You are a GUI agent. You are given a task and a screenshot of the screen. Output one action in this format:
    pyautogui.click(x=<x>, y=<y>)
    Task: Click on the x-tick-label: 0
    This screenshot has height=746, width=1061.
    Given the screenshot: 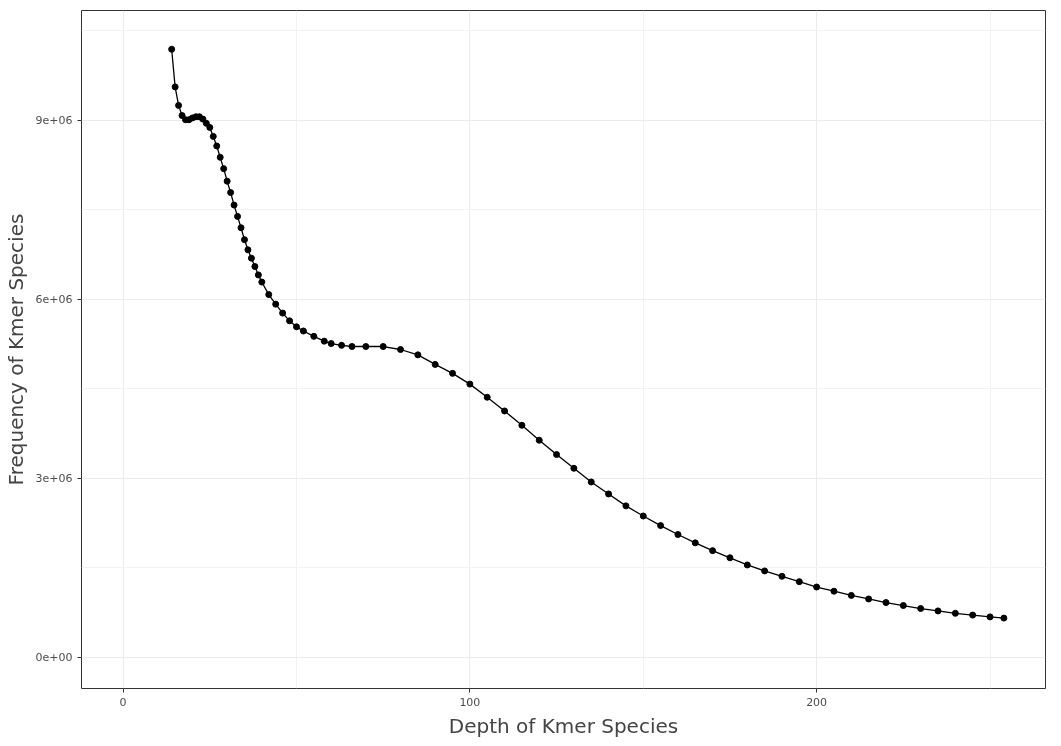 What is the action you would take?
    pyautogui.click(x=123, y=702)
    